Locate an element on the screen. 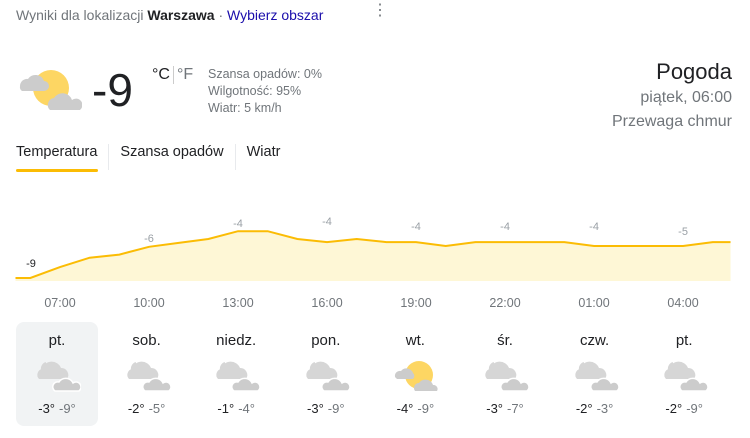  day-forecast-4: wt. -4° -9° is located at coordinates (415, 374).